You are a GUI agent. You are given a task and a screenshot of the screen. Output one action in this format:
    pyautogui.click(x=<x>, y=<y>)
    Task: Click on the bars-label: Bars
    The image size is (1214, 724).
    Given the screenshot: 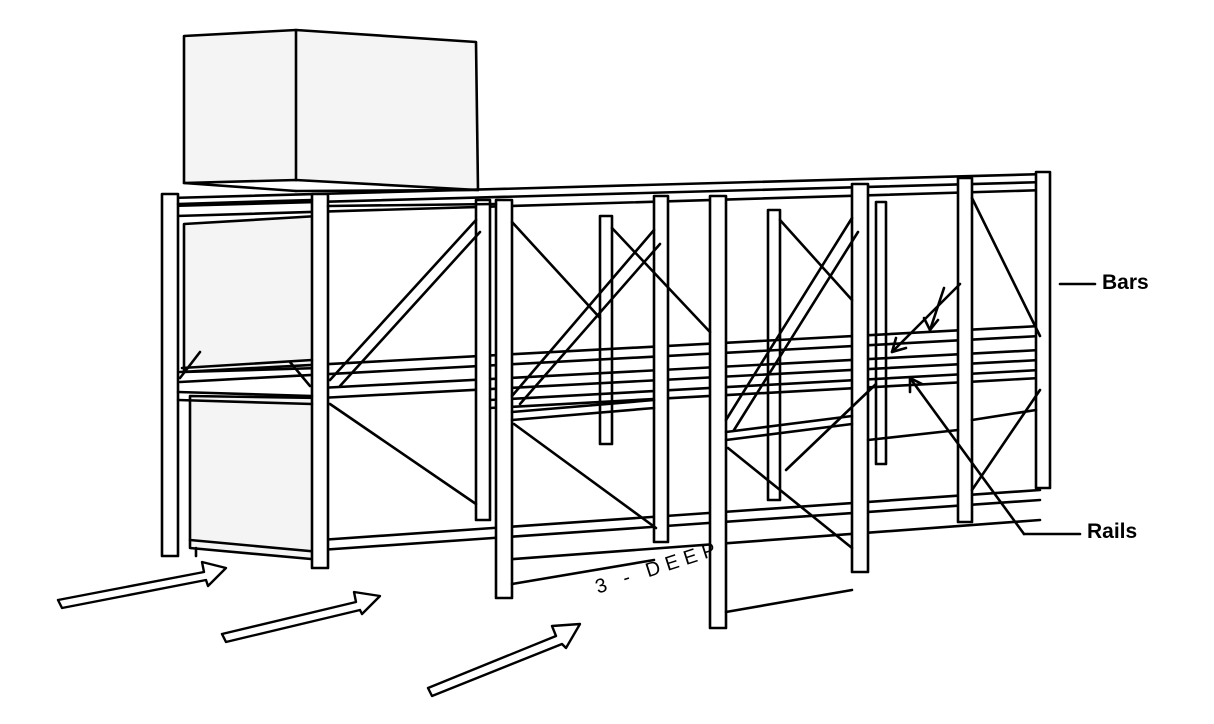 What is the action you would take?
    pyautogui.click(x=1125, y=282)
    